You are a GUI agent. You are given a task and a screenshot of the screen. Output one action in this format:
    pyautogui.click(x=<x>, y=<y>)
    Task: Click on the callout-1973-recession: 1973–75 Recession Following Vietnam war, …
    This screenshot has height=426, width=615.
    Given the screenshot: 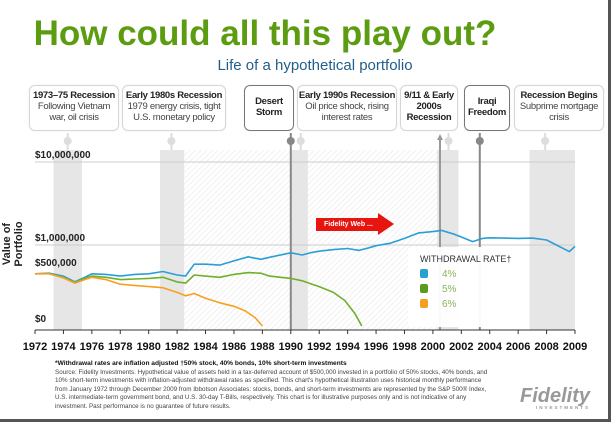 What is the action you would take?
    pyautogui.click(x=74, y=108)
    